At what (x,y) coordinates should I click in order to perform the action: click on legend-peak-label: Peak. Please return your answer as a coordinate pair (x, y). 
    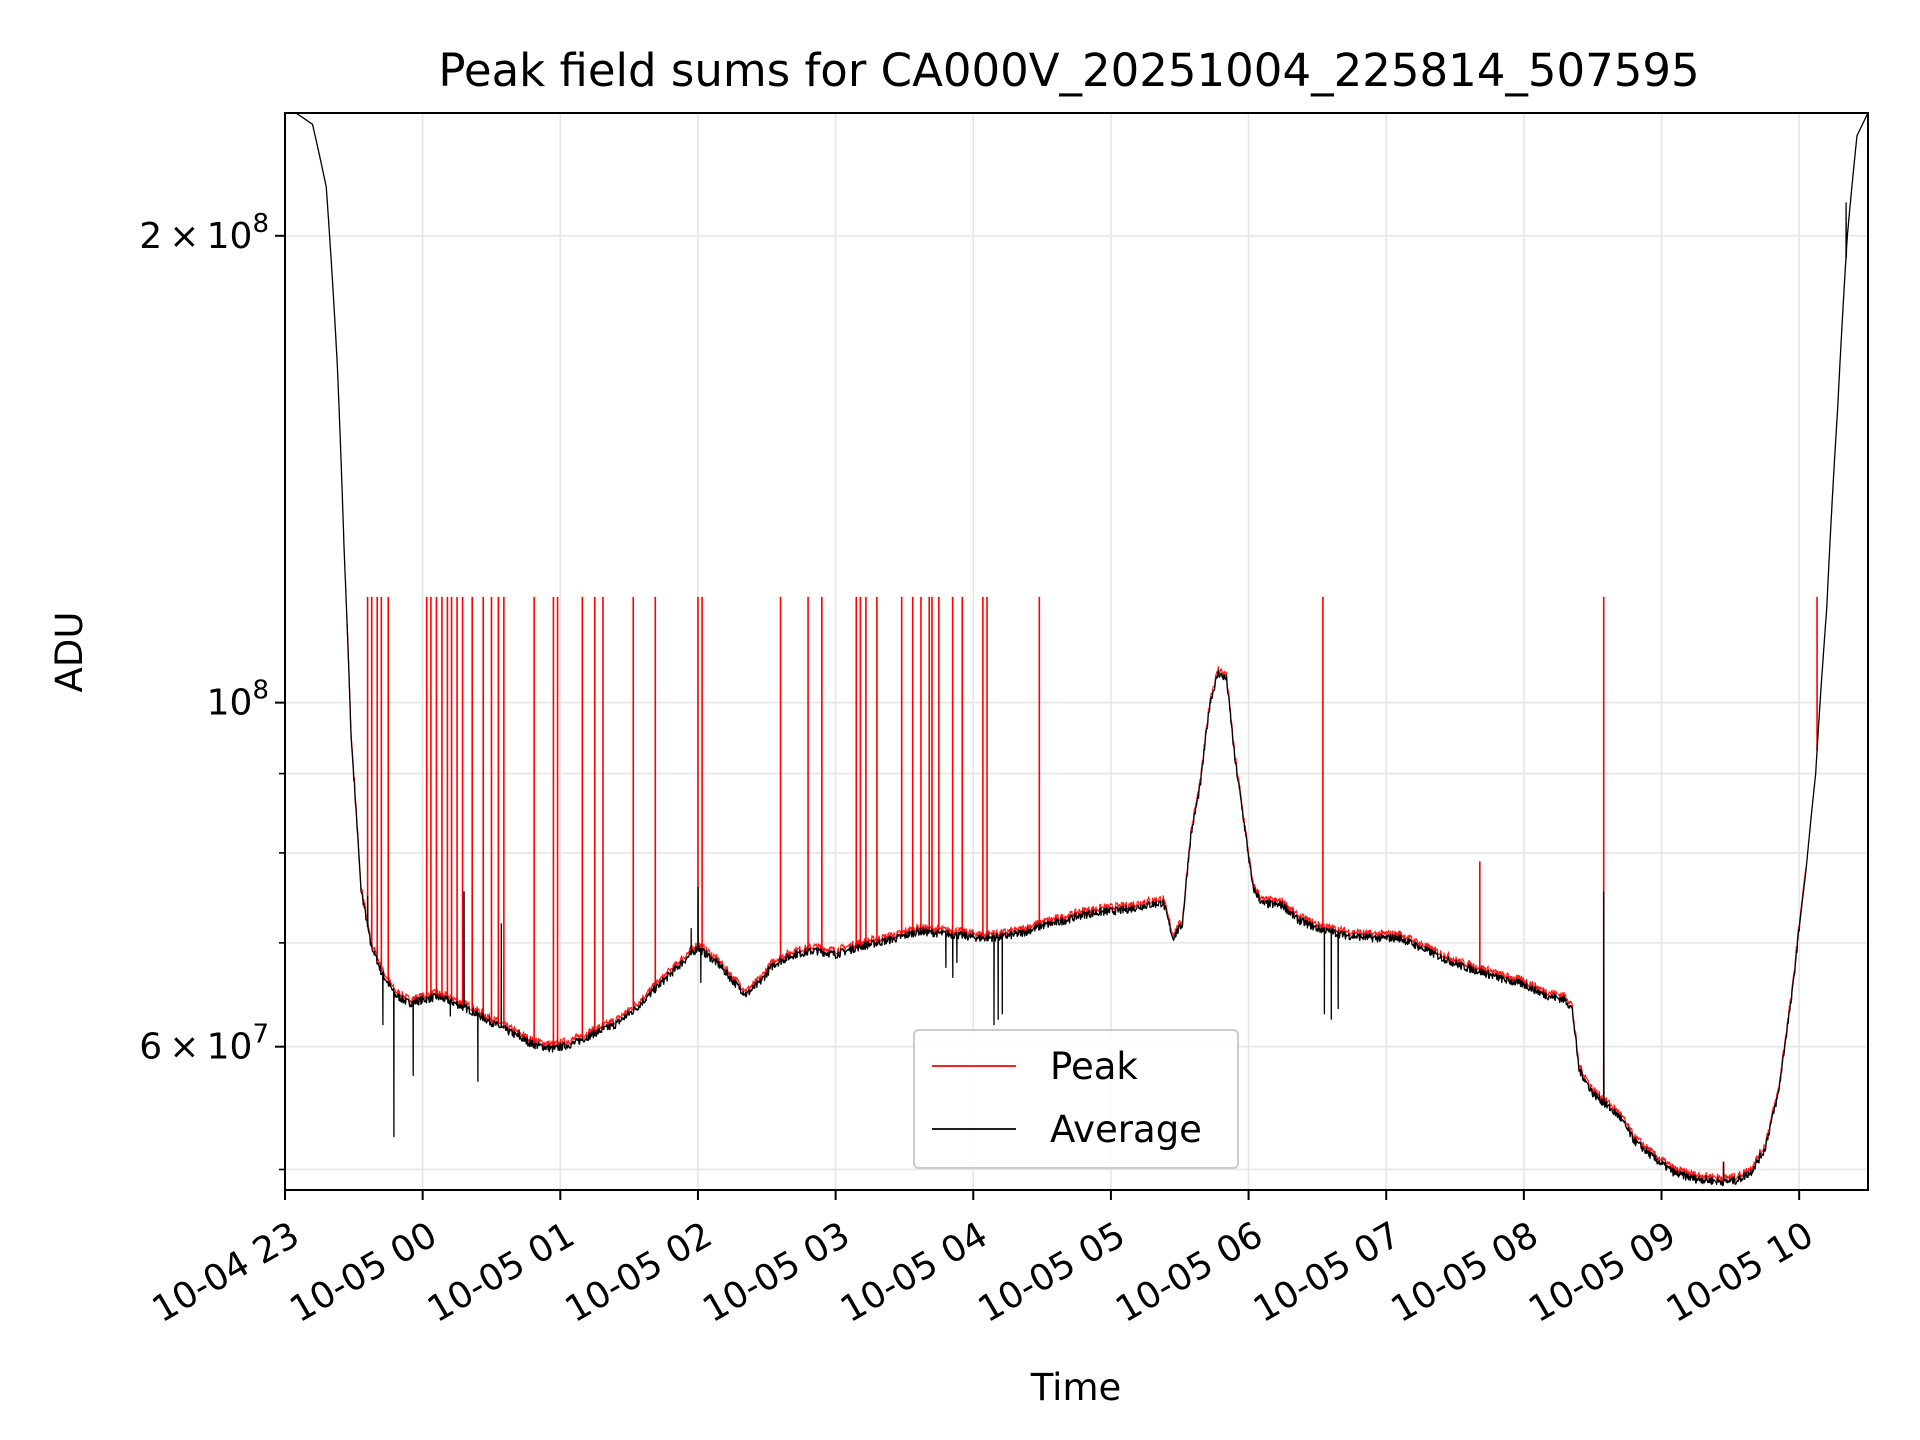
    Looking at the image, I should click on (1094, 1066).